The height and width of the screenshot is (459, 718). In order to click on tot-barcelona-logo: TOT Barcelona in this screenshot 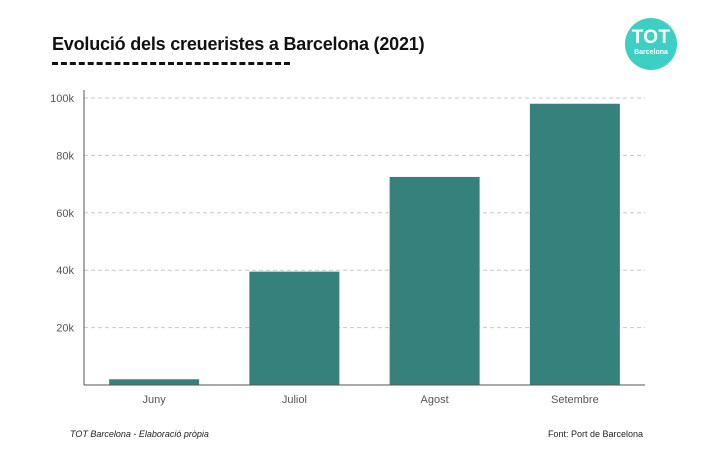, I will do `click(651, 44)`.